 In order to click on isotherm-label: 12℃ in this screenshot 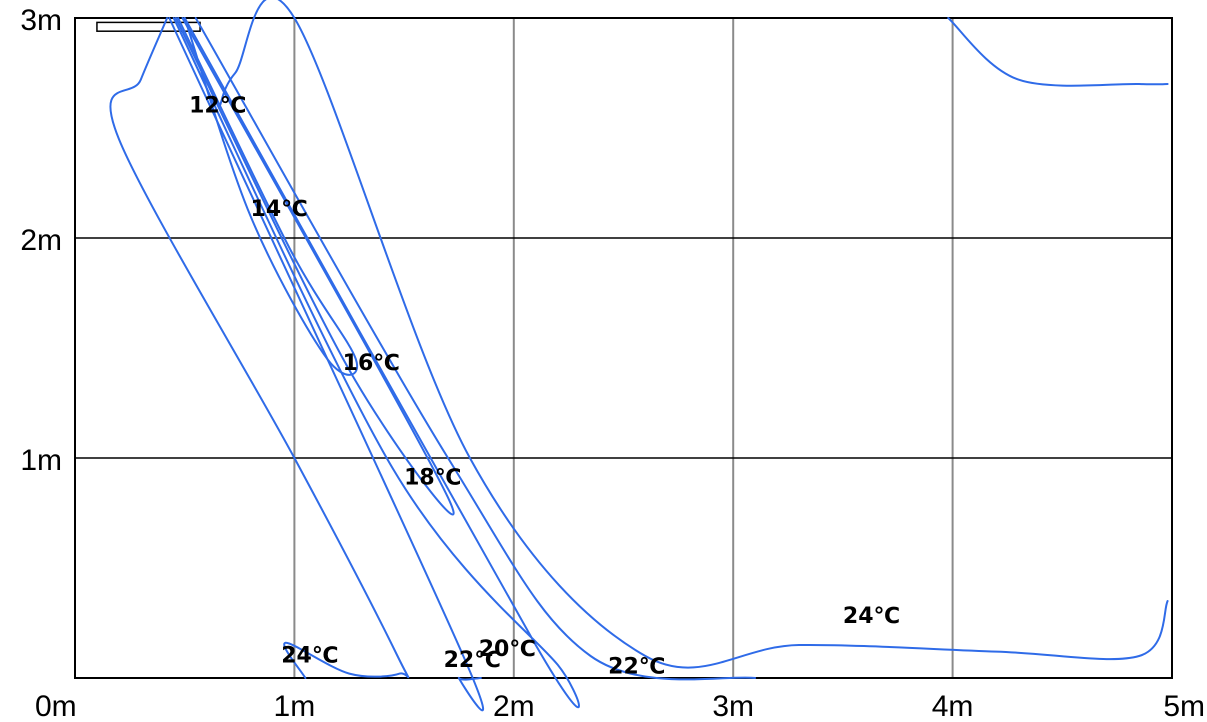, I will do `click(217, 106)`.